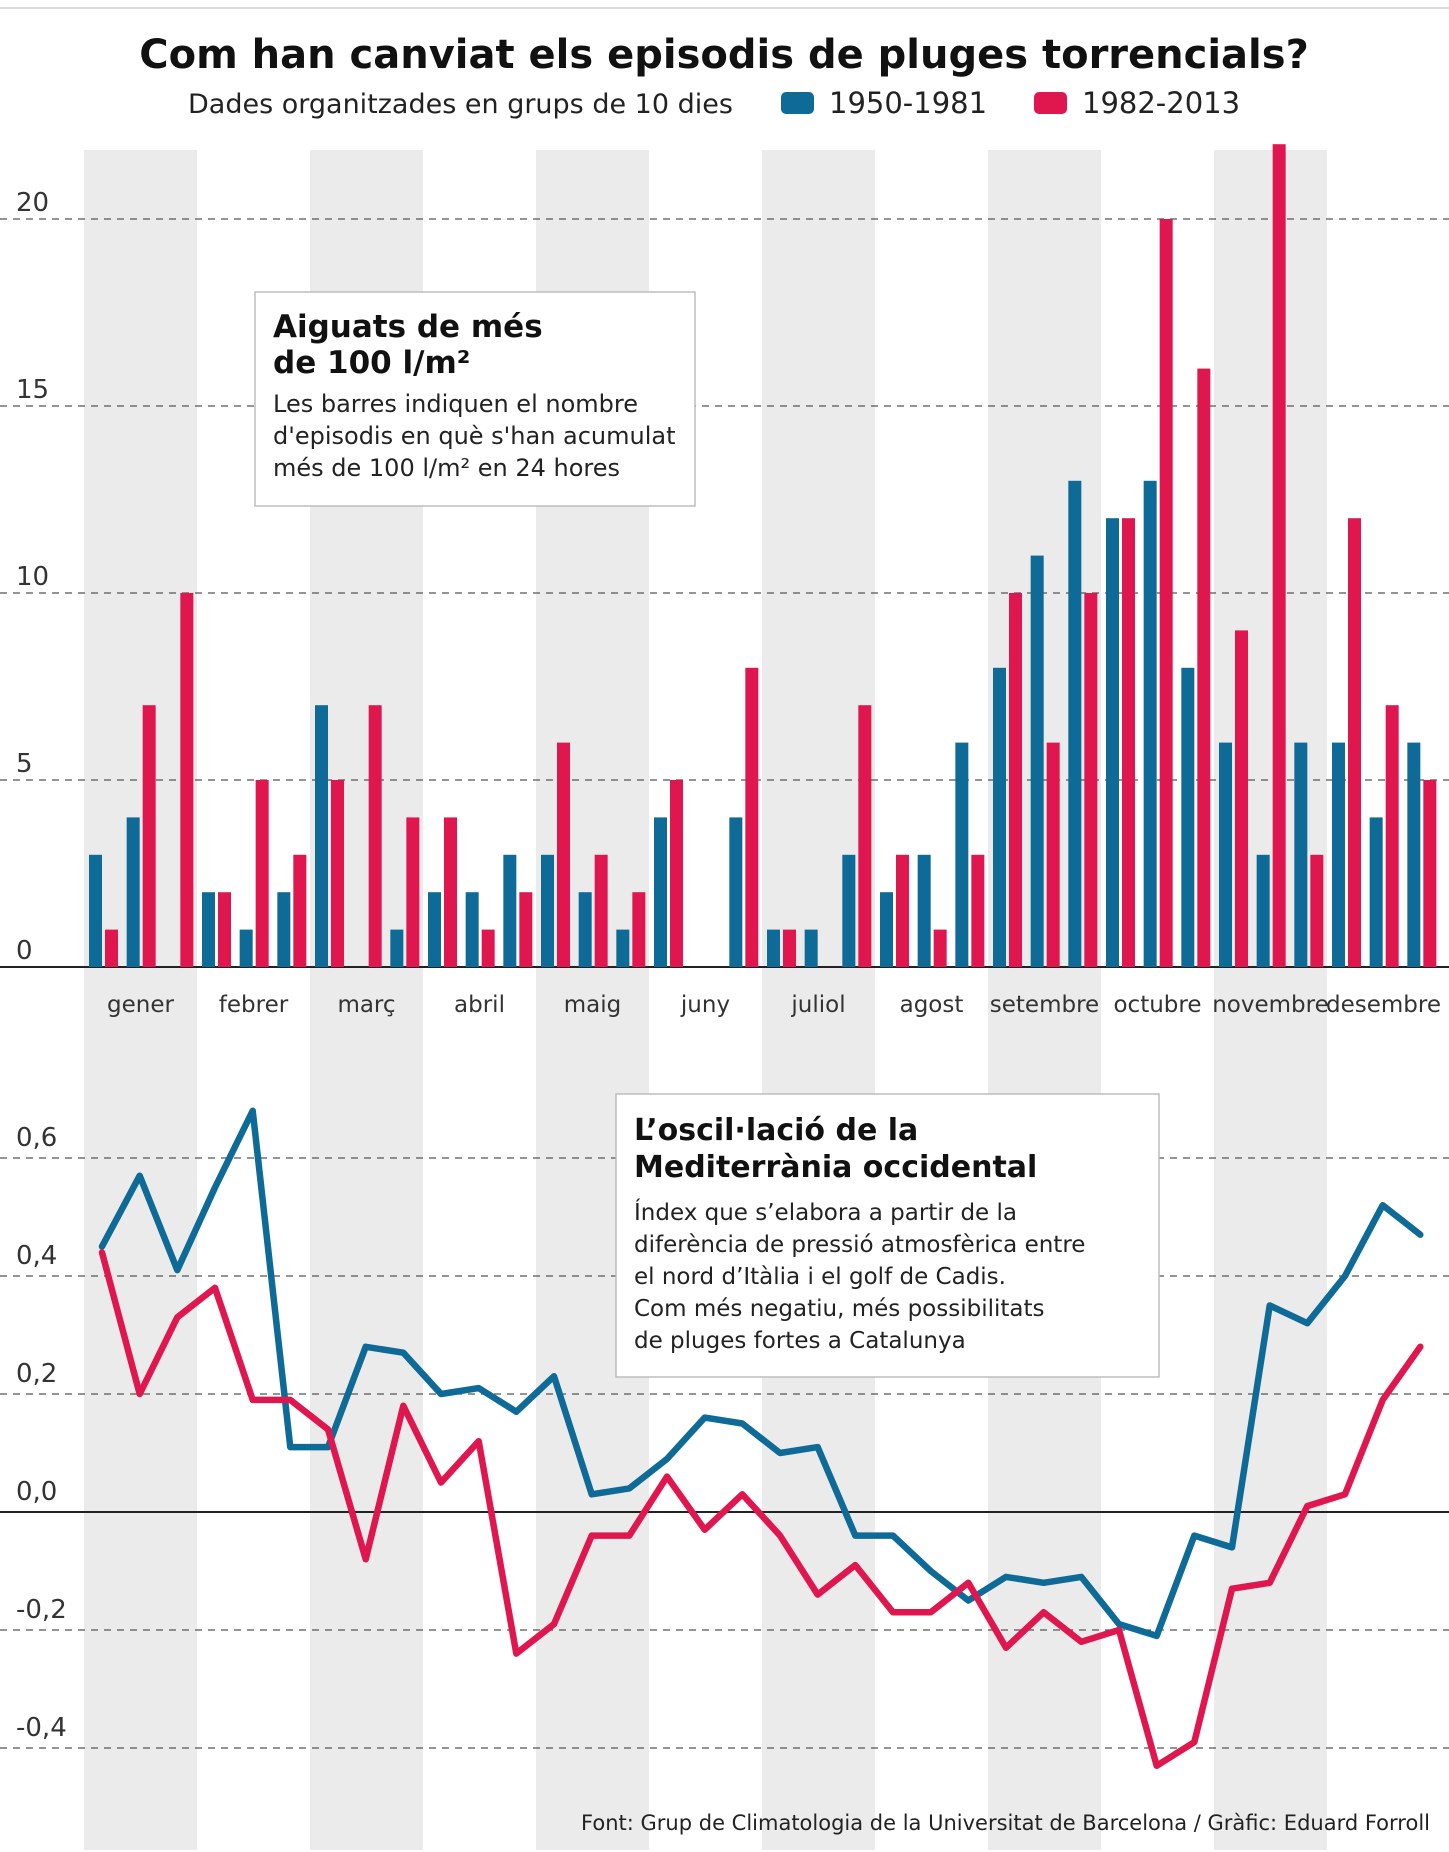 The height and width of the screenshot is (1852, 1449). What do you see at coordinates (455, 404) in the screenshot?
I see `bars-box-body-line-1: Les barres indiquen el nombre` at bounding box center [455, 404].